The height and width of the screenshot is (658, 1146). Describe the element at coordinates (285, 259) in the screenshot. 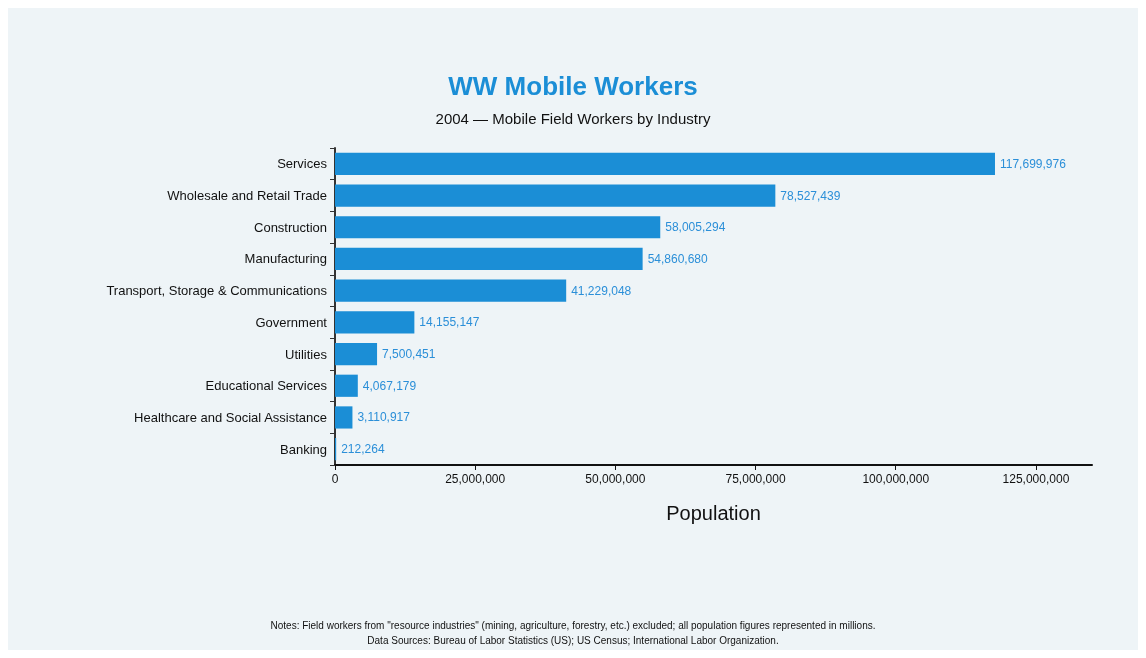

I see `y-tick-label: Manufacturing` at that location.